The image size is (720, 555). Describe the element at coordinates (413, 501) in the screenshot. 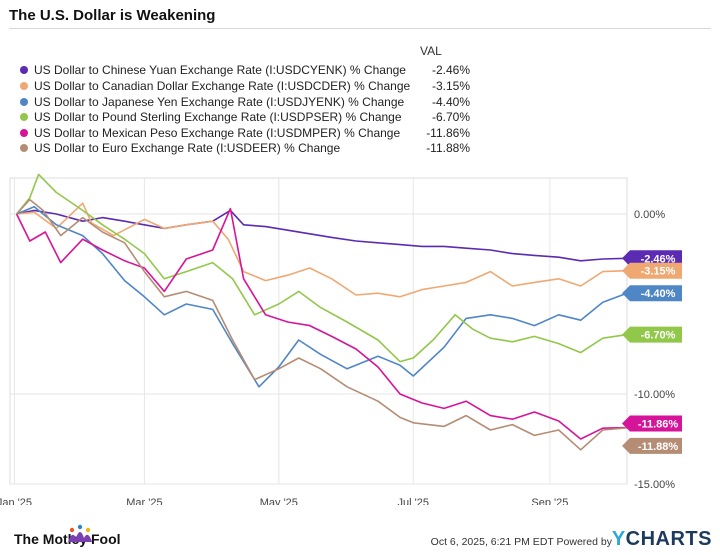

I see `x-tick-label: Jul '25` at that location.